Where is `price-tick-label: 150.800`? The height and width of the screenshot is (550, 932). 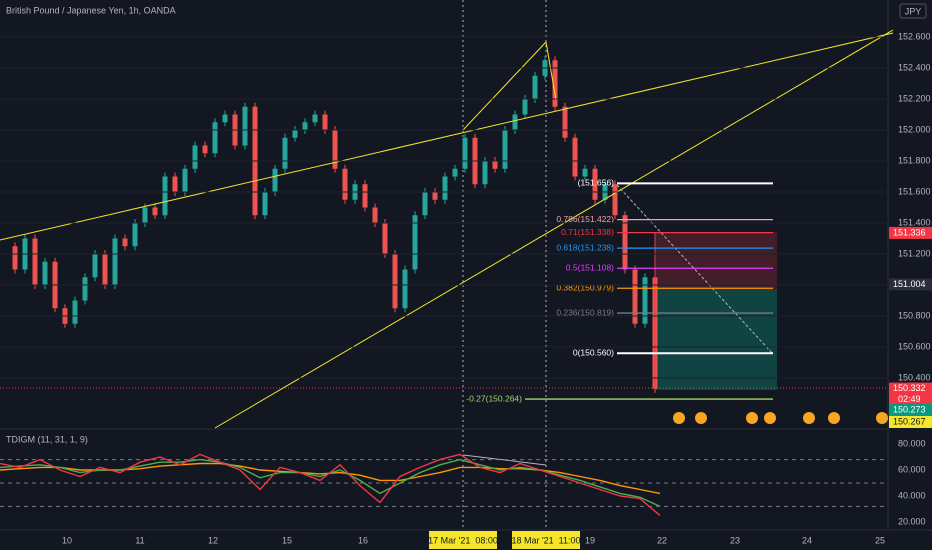 price-tick-label: 150.800 is located at coordinates (914, 315).